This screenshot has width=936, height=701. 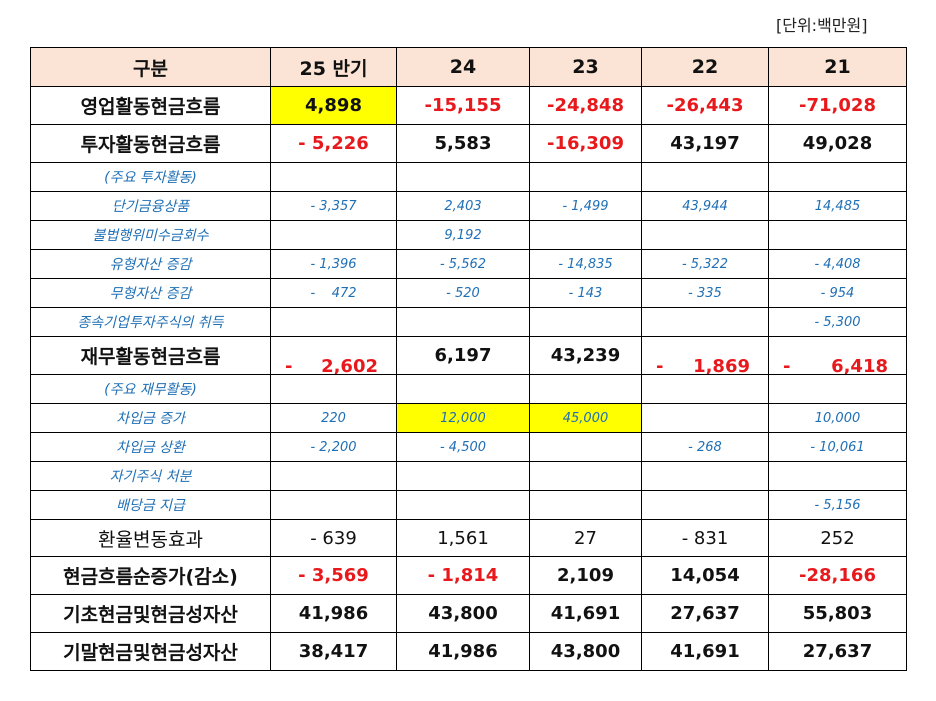 What do you see at coordinates (150, 105) in the screenshot?
I see `row-label: 영업활동현금흐름` at bounding box center [150, 105].